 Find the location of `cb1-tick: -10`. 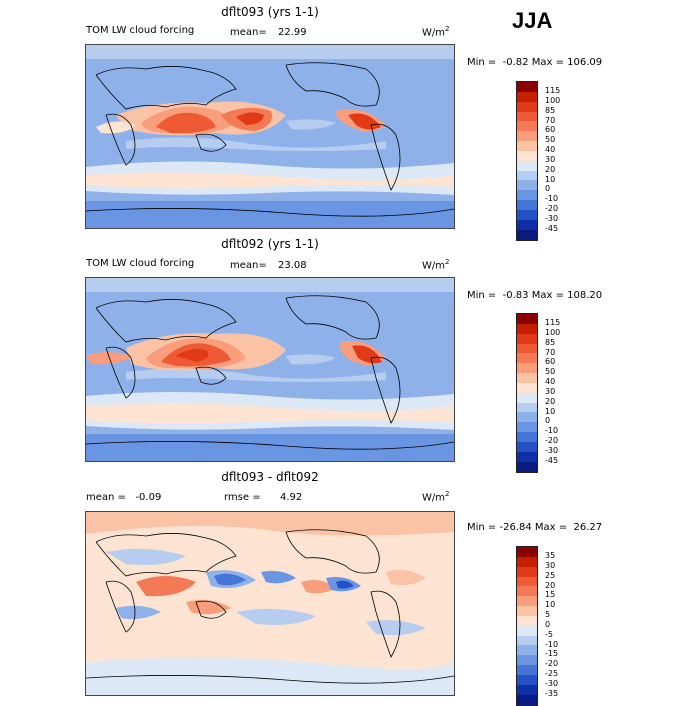

cb1-tick: -10 is located at coordinates (552, 199).